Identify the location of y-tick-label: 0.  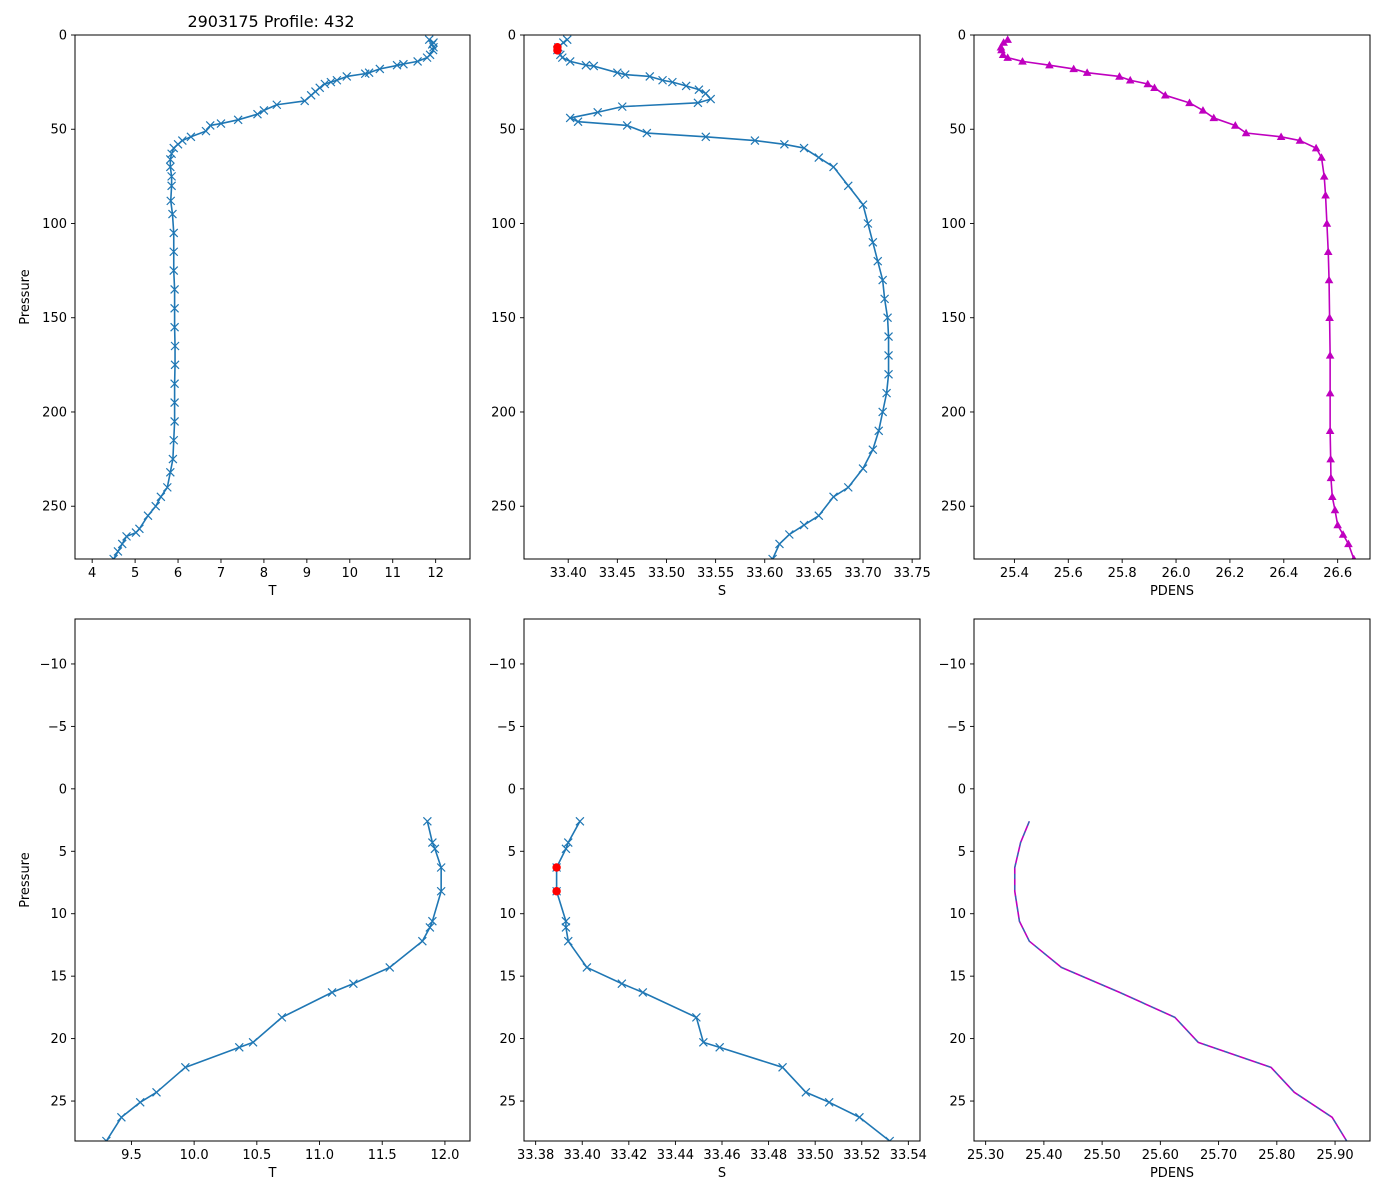
(512, 789).